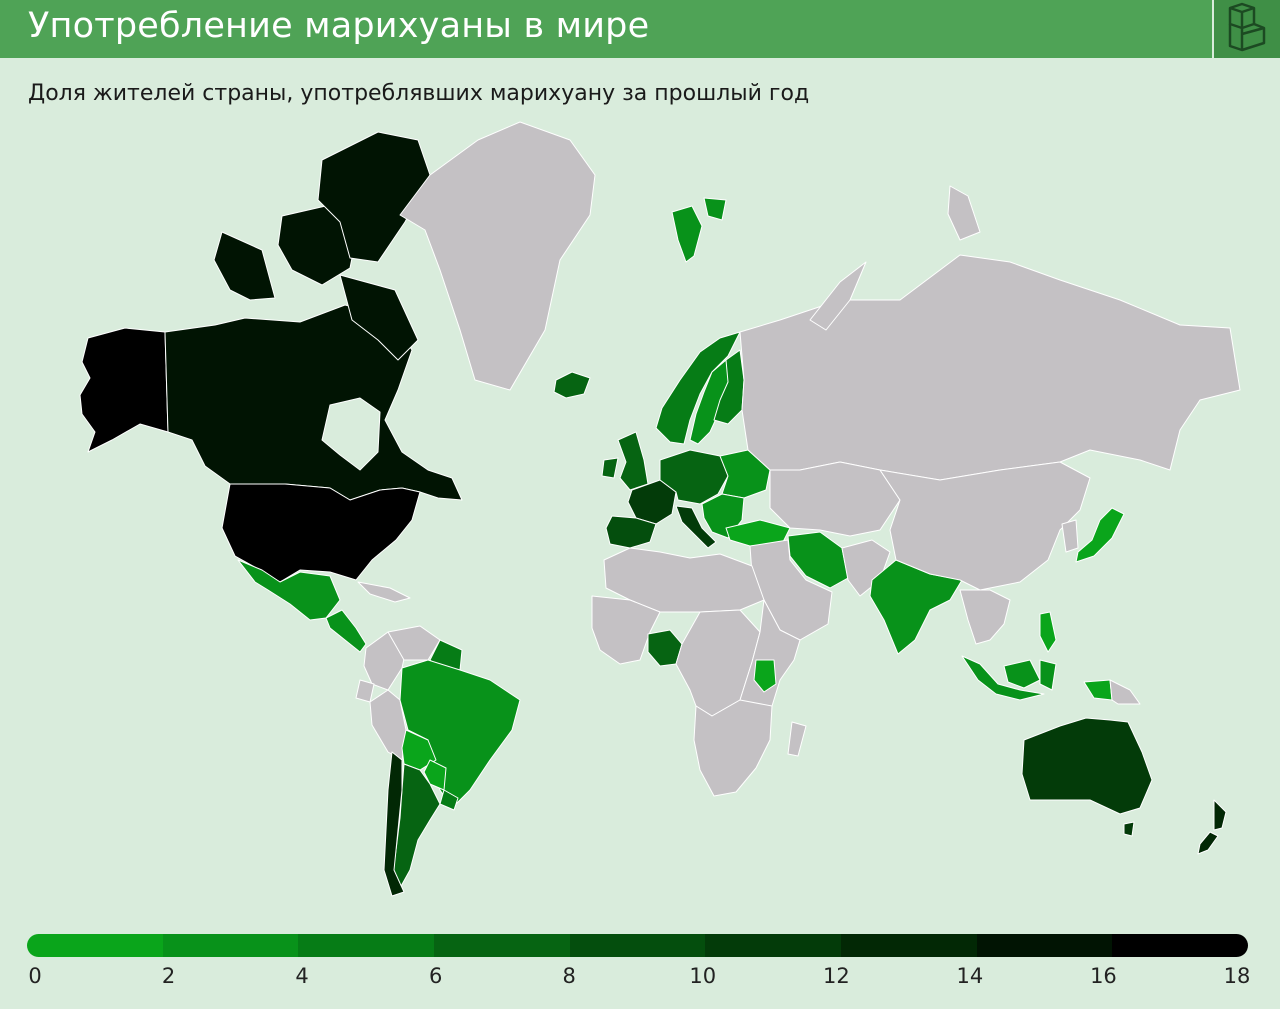  What do you see at coordinates (699, 230) in the screenshot?
I see `region-svalbard` at bounding box center [699, 230].